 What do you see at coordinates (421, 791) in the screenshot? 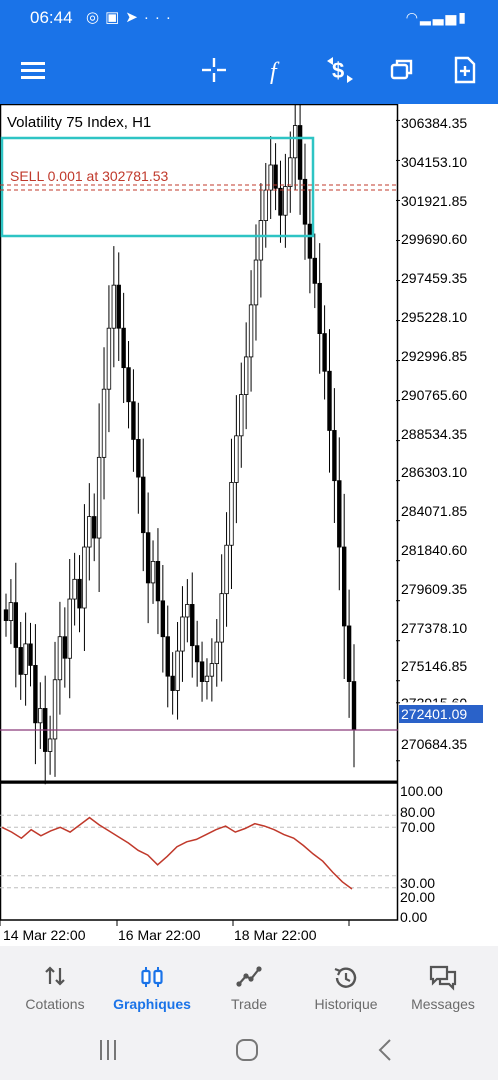
I see `oscillator-label: 100.00` at bounding box center [421, 791].